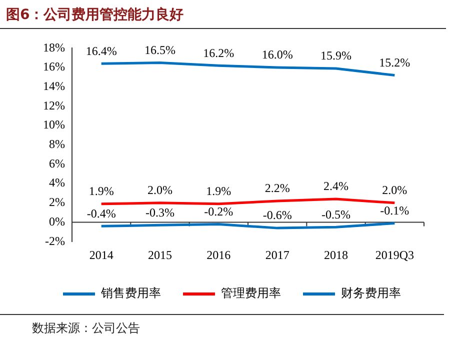 Image resolution: width=464 pixels, height=347 pixels. Describe the element at coordinates (336, 186) in the screenshot. I see `data-label: 2.4%` at that location.